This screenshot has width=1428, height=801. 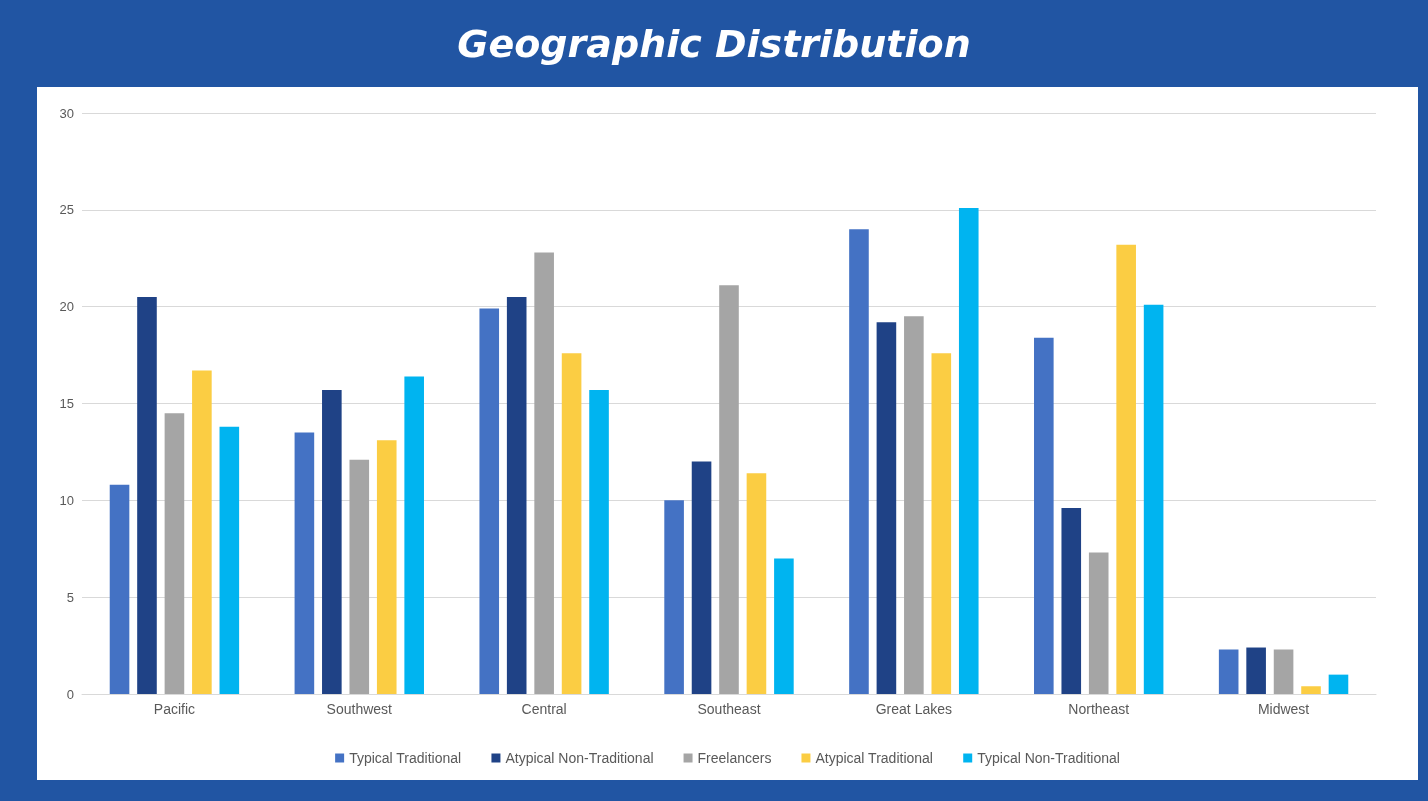 I want to click on x-tick-label: Great Lakes, so click(x=913, y=709).